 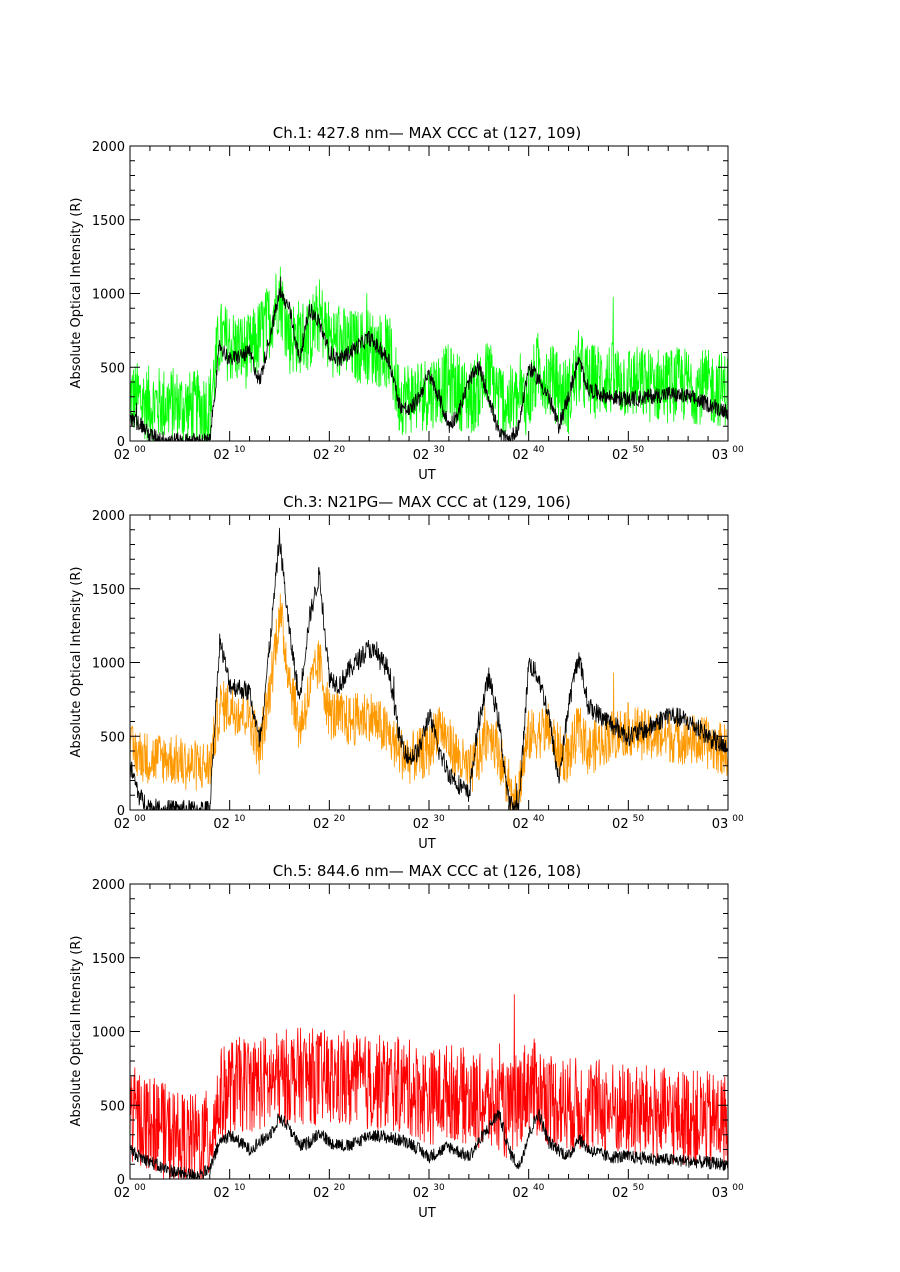 What do you see at coordinates (427, 502) in the screenshot?
I see `chart-title-ch3: Ch.3: N21PG— MAX CCC at (129, 106)` at bounding box center [427, 502].